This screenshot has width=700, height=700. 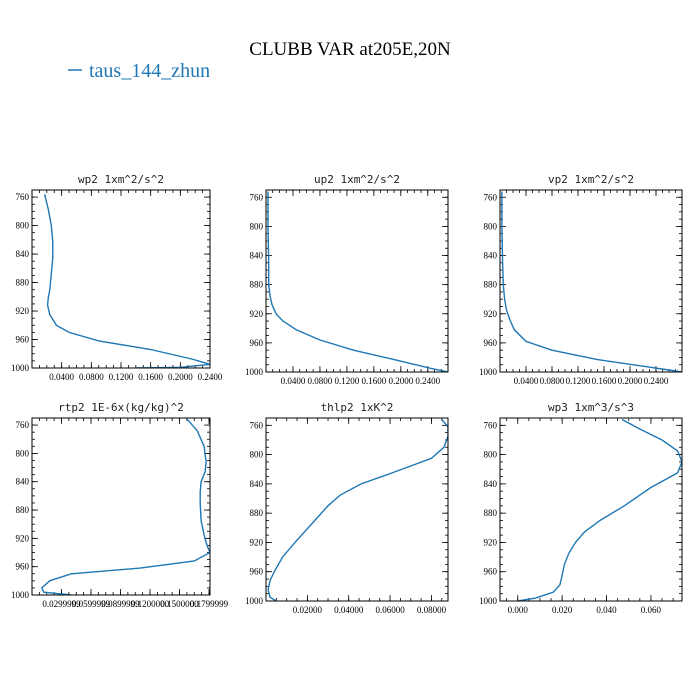 I want to click on panel-title: thlp2 1xK^2, so click(x=357, y=407).